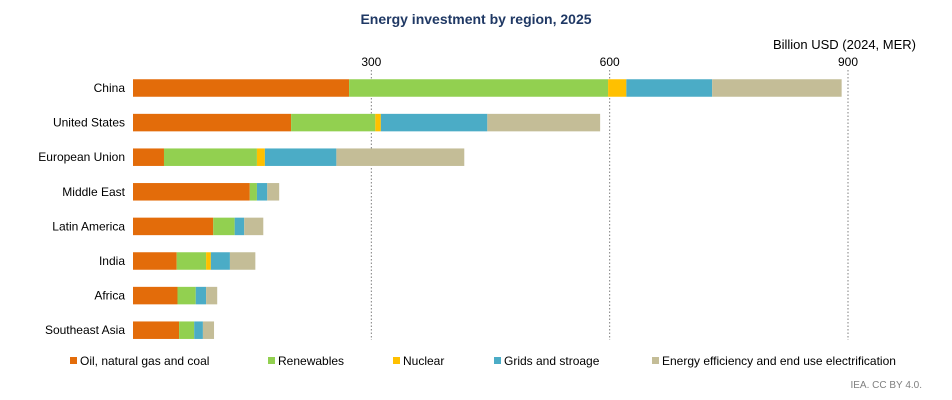  Describe the element at coordinates (144, 361) in the screenshot. I see `legend-label: Oil, natural gas and coal` at that location.